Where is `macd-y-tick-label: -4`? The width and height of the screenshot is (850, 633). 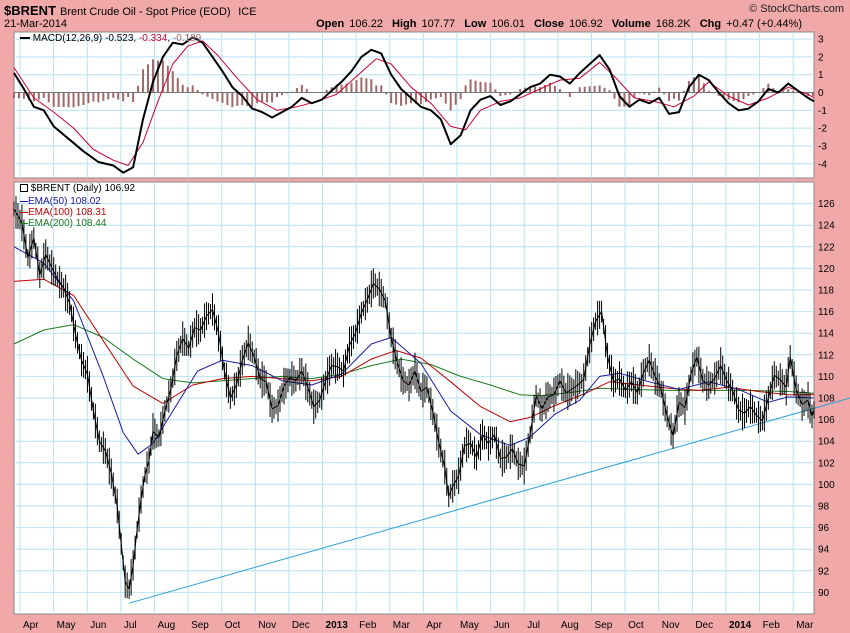 macd-y-tick-label: -4 is located at coordinates (822, 164).